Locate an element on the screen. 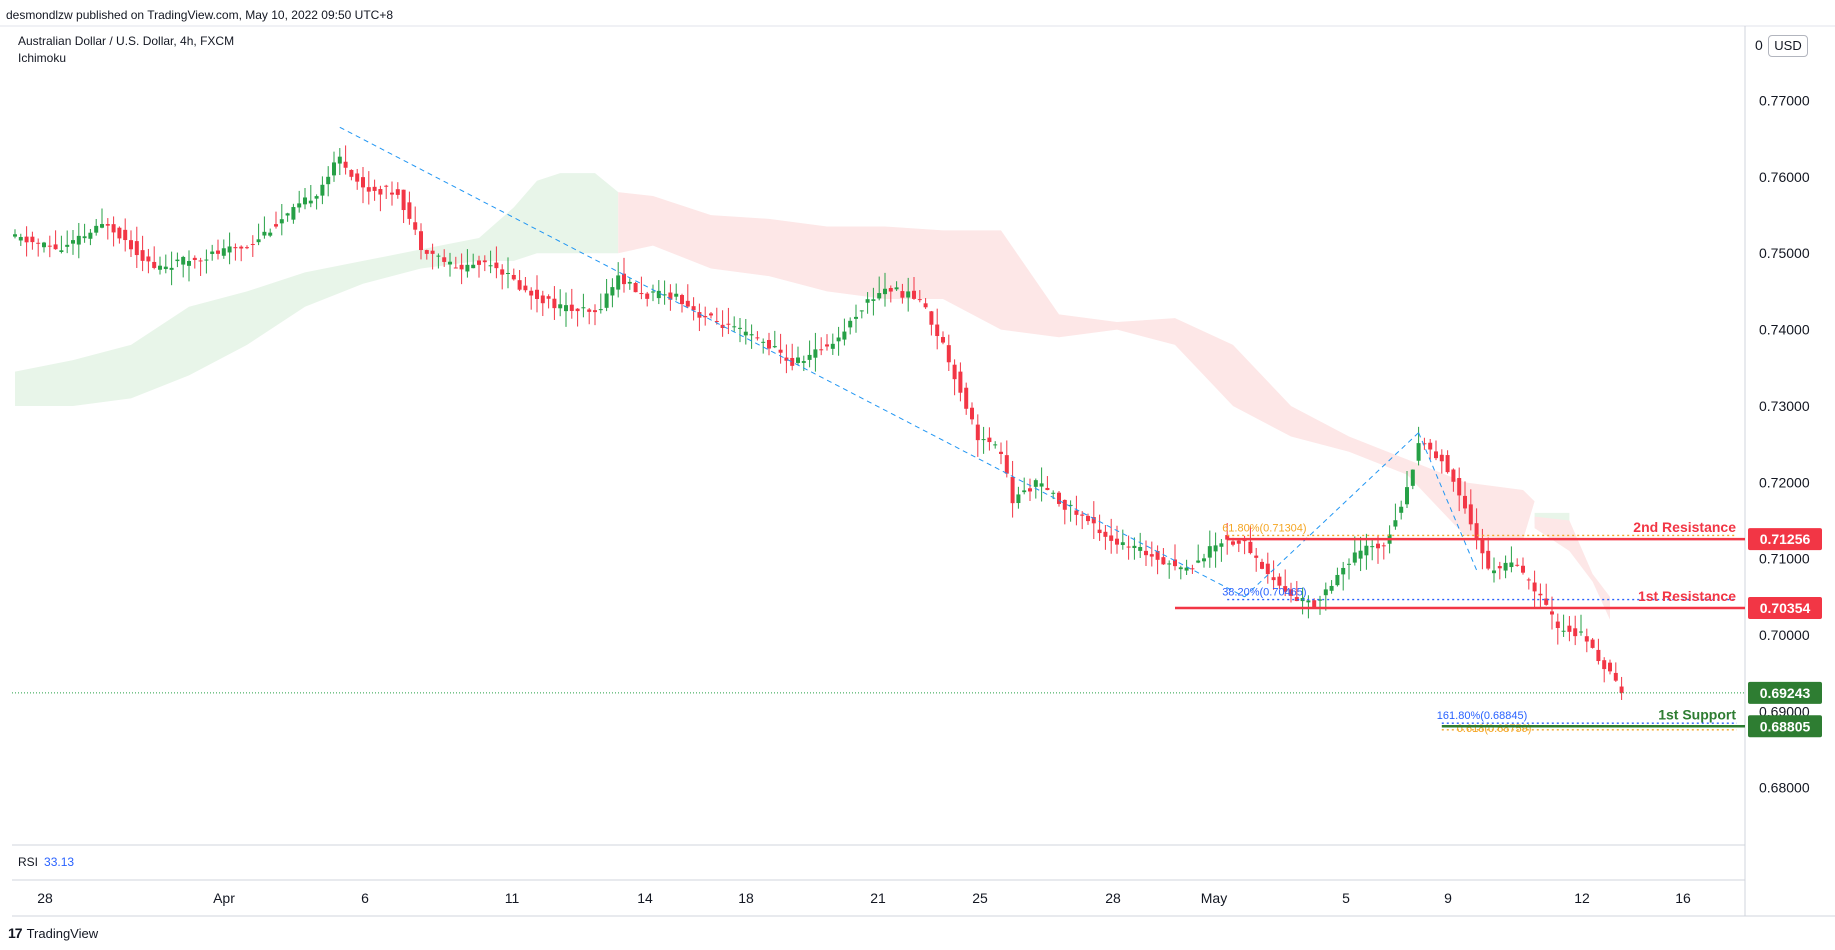  x-tick-label: 18 is located at coordinates (746, 898).